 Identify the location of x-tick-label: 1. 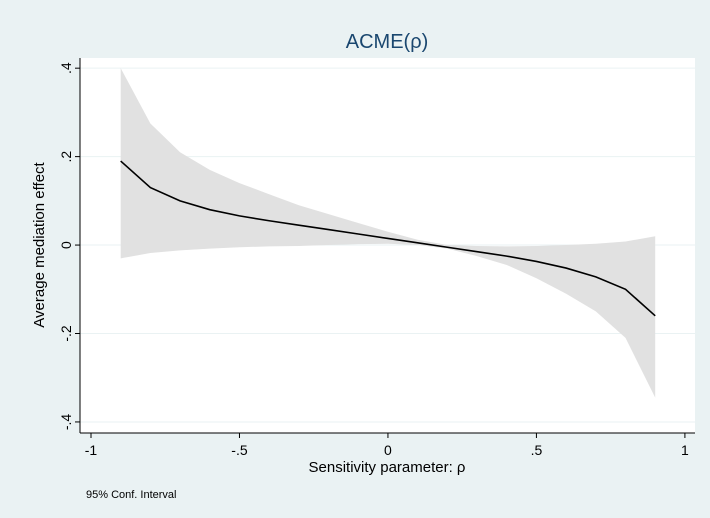
(685, 450).